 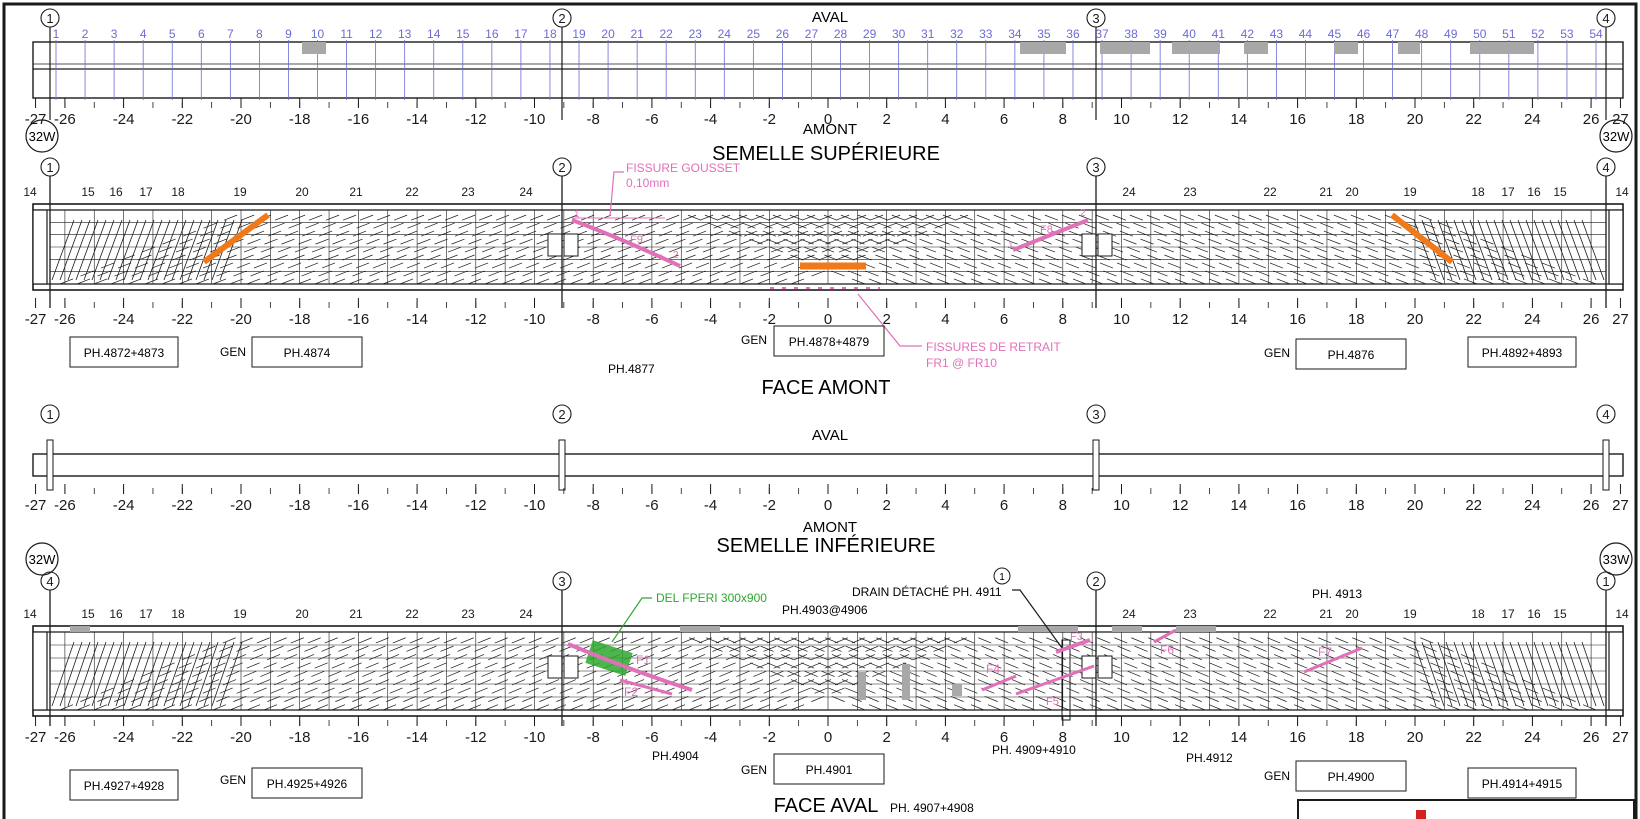 I want to click on svg-text: F4, so click(x=993, y=669).